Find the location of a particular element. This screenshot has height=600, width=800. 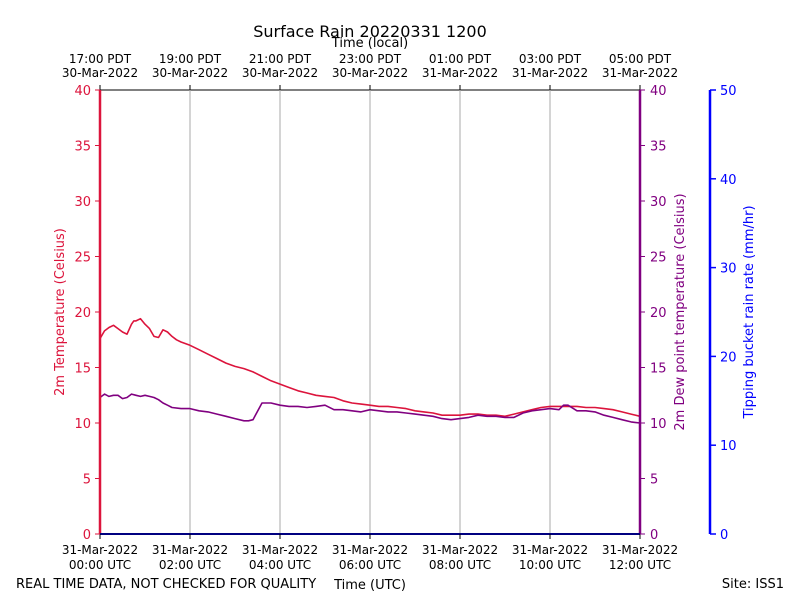

quality-notice: REAL TIME DATA, NOT CHECKED FOR QUALITY is located at coordinates (166, 584).